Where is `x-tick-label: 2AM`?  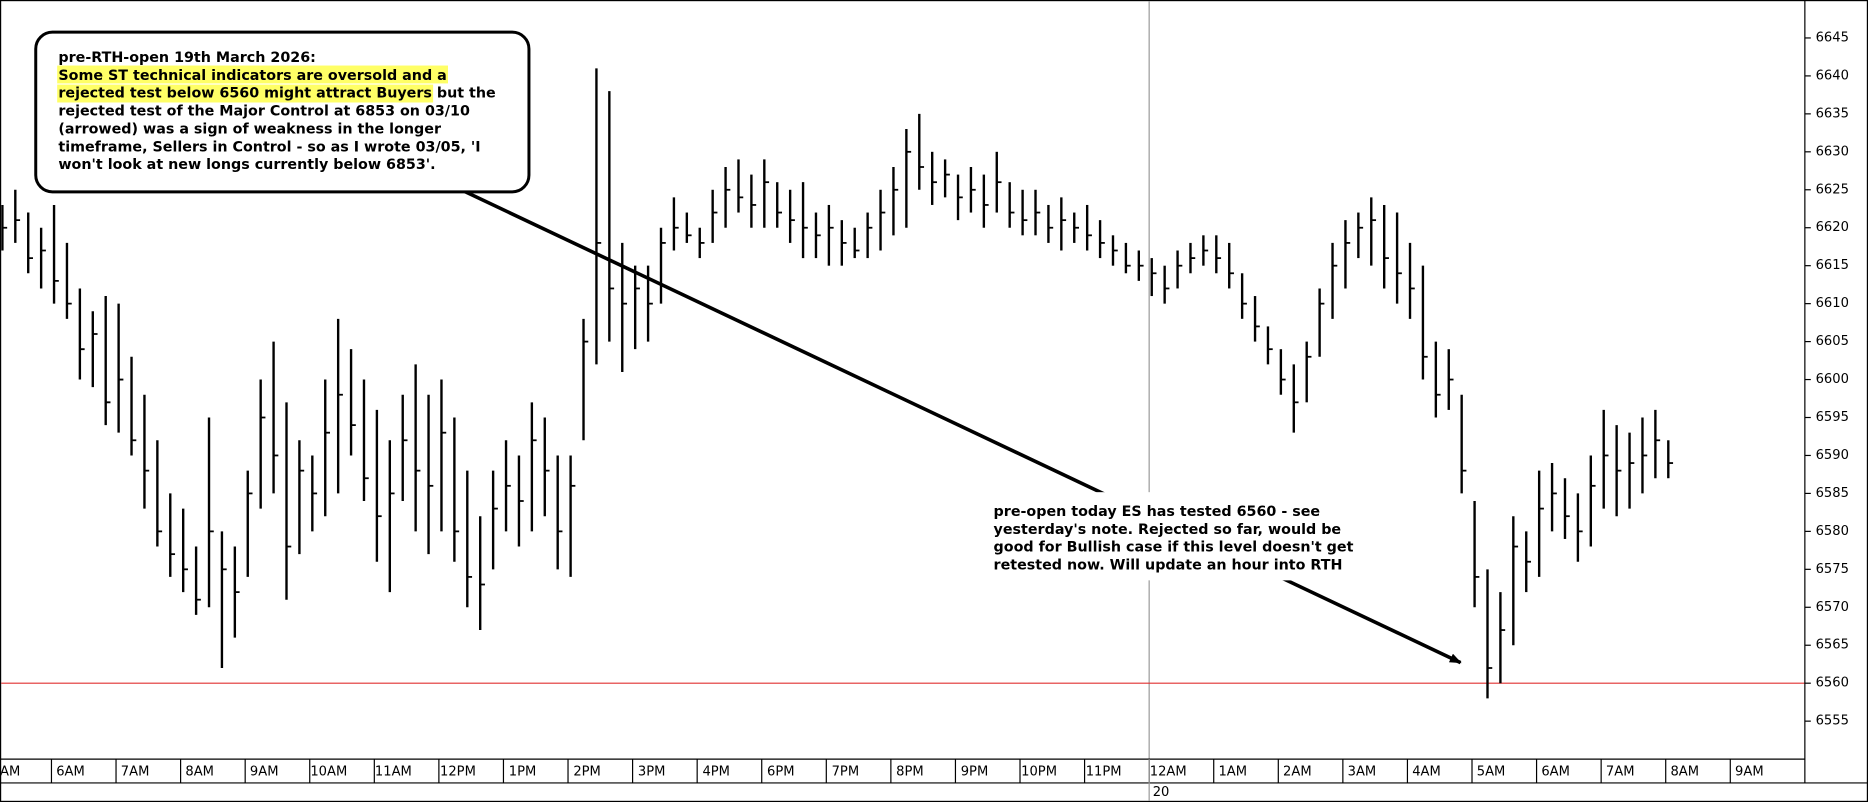 x-tick-label: 2AM is located at coordinates (1297, 772).